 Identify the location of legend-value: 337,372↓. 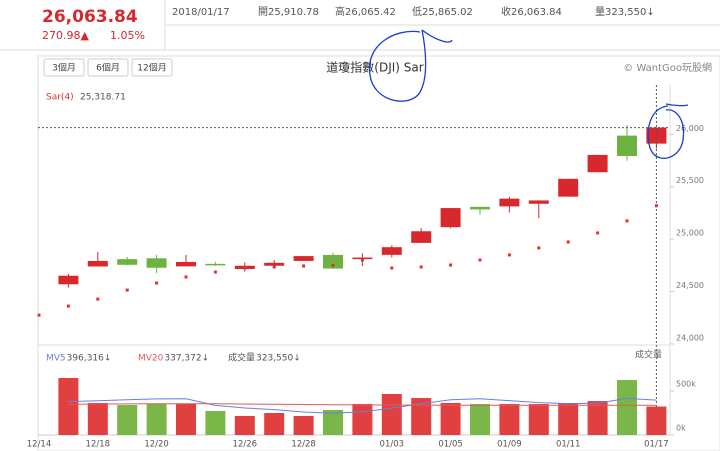
(186, 359).